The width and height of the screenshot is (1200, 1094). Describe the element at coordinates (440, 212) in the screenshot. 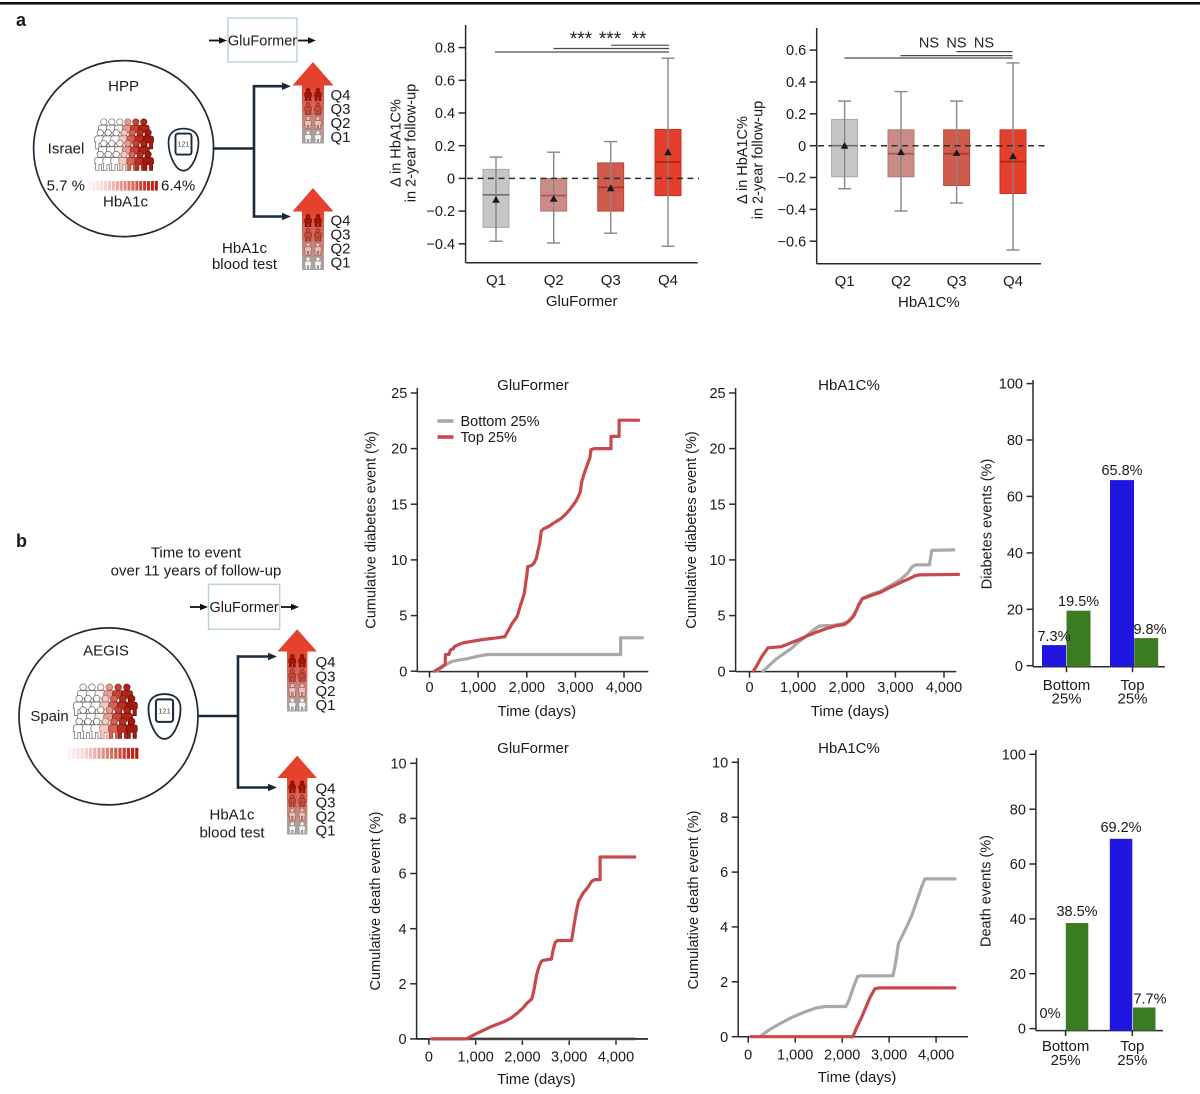

I see `svg-text: −0.2` at that location.